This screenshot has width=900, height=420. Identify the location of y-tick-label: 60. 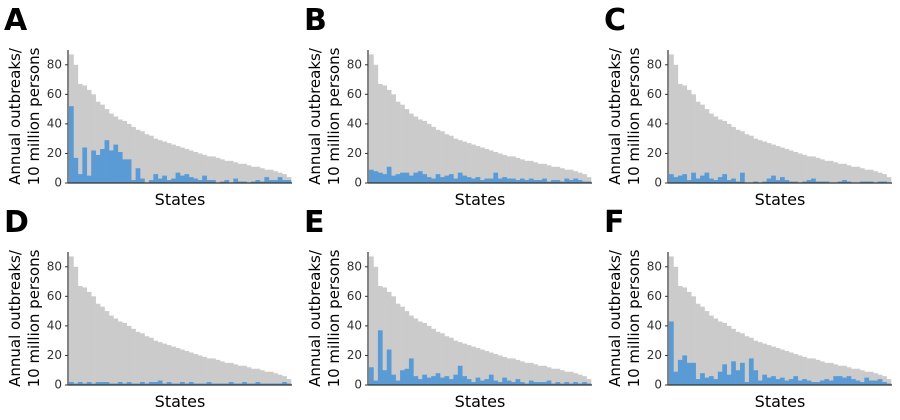
(654, 296).